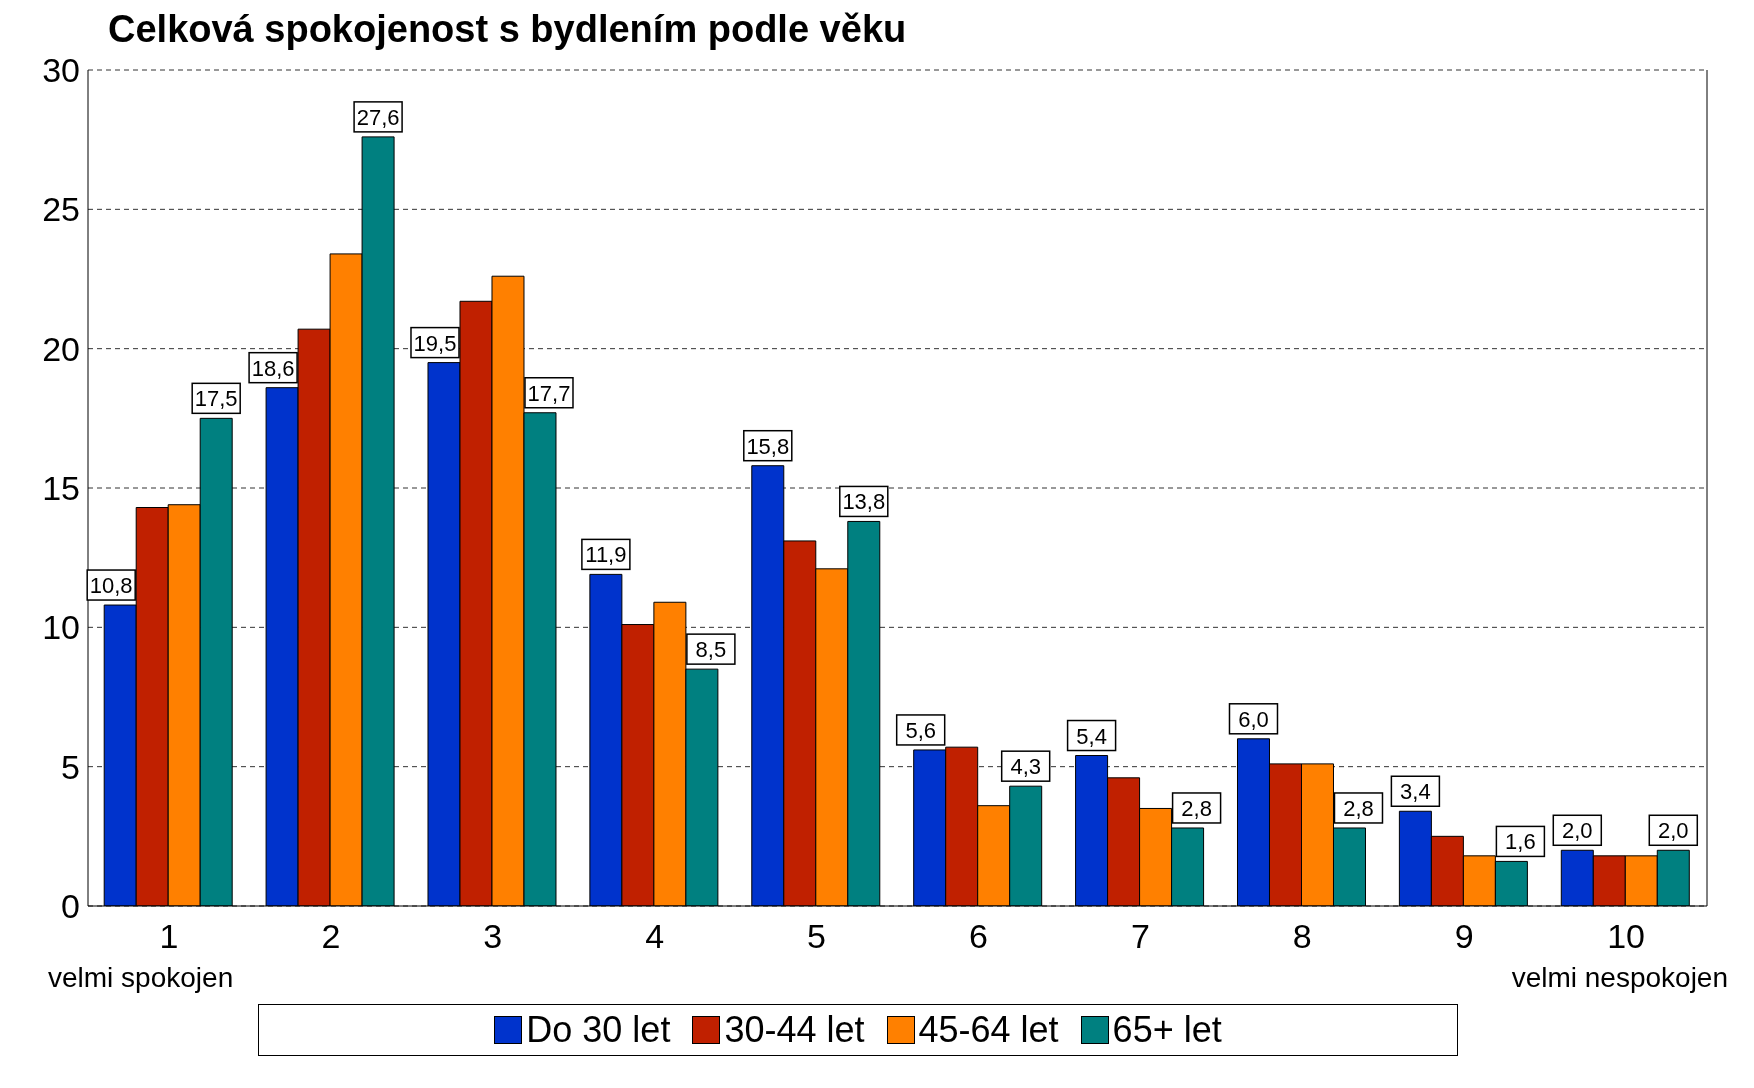 The width and height of the screenshot is (1754, 1088). I want to click on data-label: 19,5, so click(435, 343).